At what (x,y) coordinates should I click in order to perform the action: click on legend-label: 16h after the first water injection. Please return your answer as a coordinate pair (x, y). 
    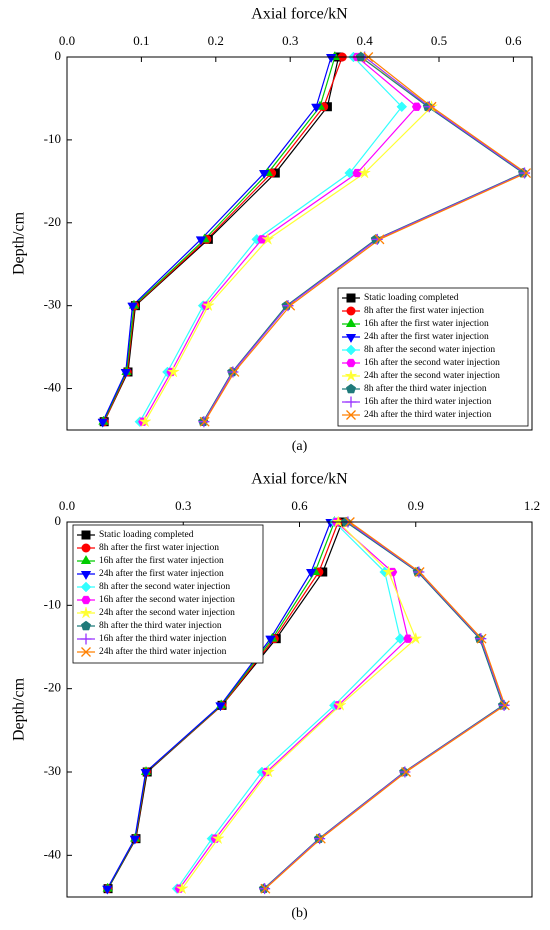
    Looking at the image, I should click on (426, 323).